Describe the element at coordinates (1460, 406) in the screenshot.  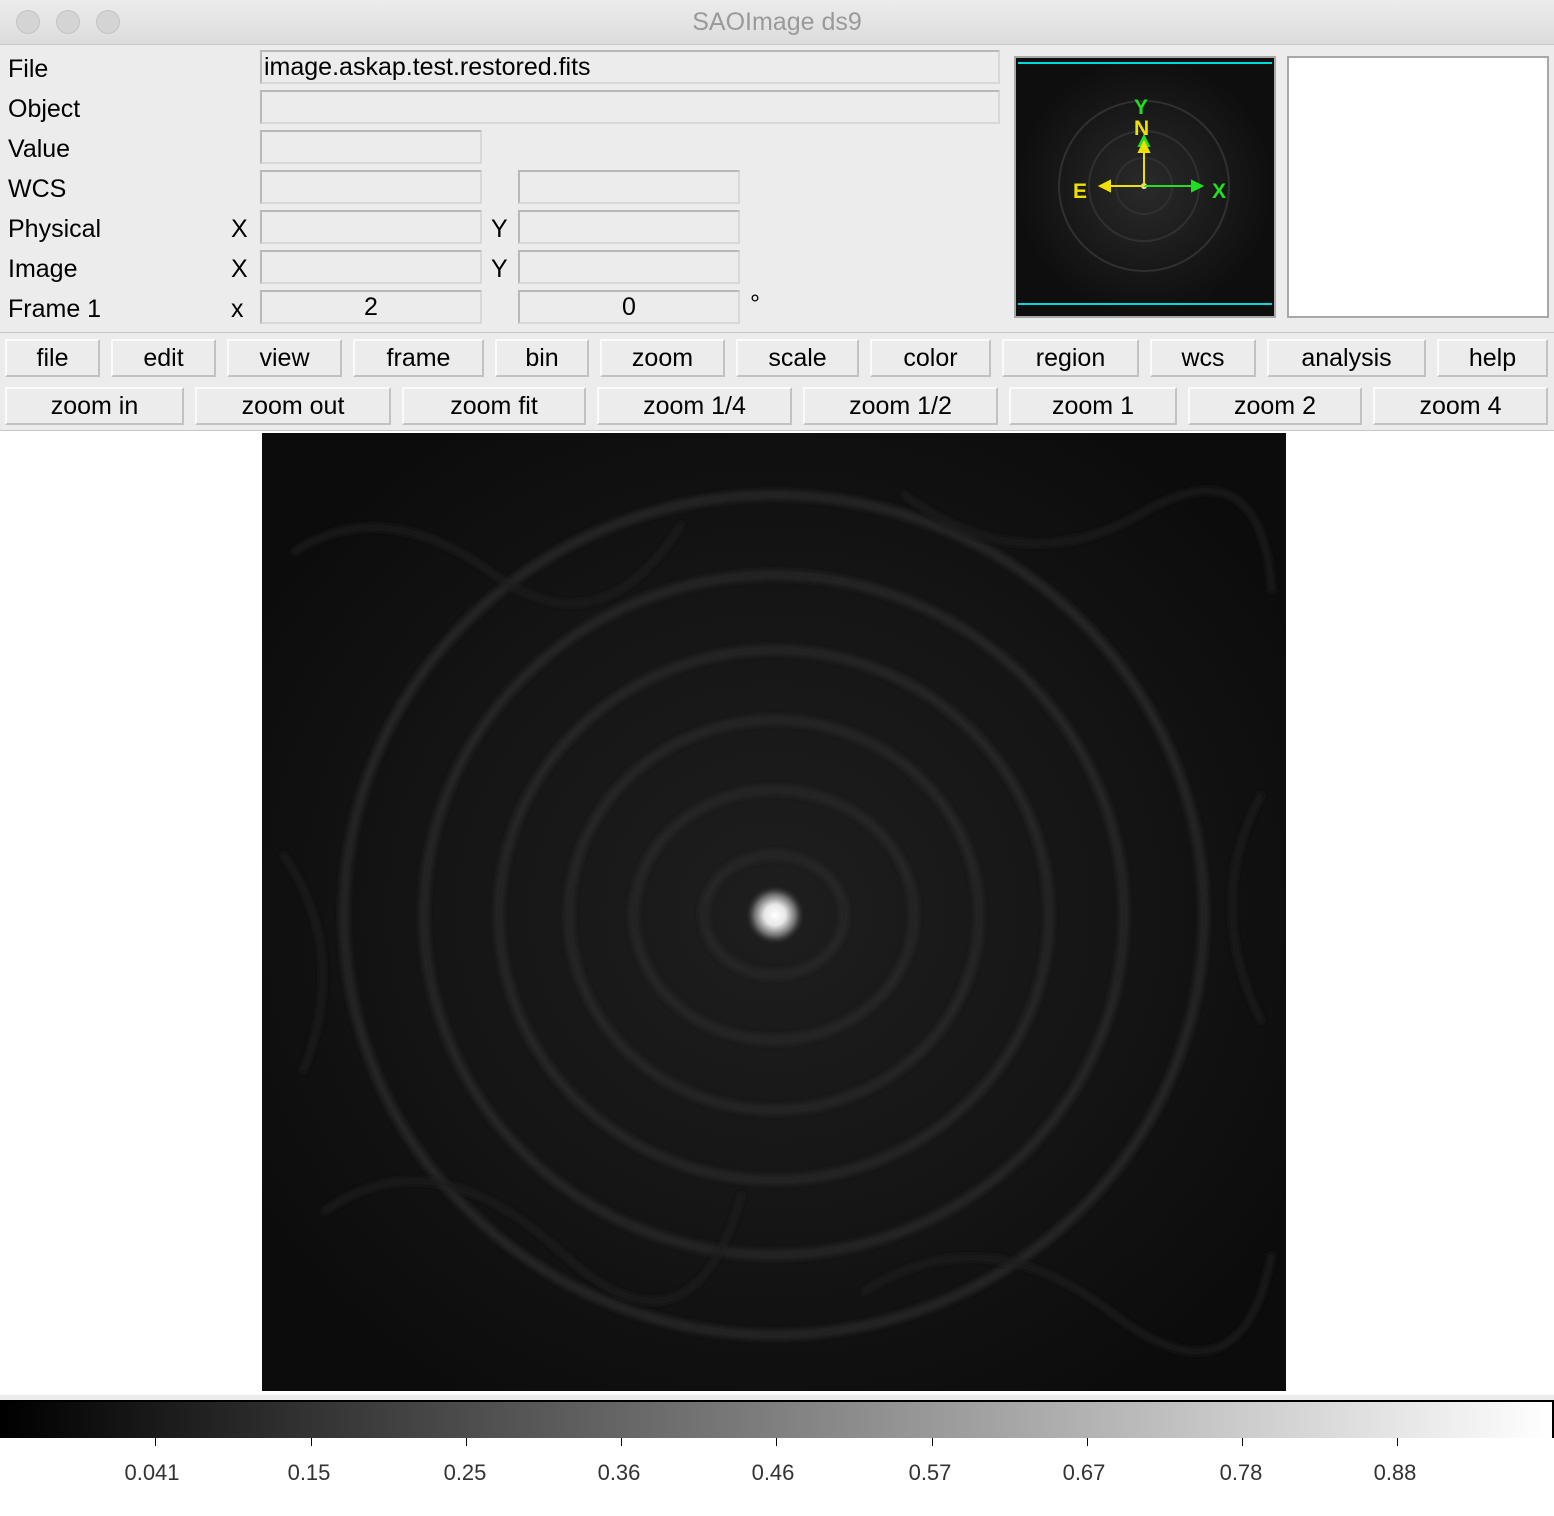
I see `zoom-4-button: zoom 4` at that location.